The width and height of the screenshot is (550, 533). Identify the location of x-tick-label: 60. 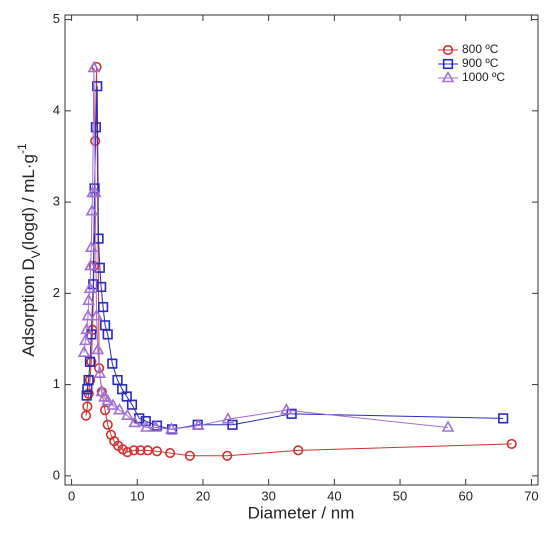
(466, 495).